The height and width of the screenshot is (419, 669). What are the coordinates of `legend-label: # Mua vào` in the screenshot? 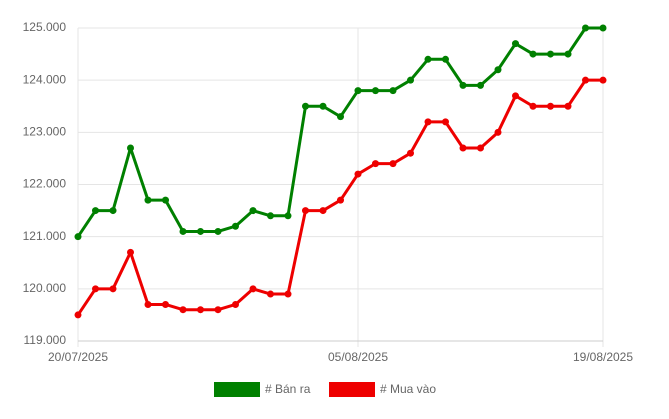 It's located at (408, 389).